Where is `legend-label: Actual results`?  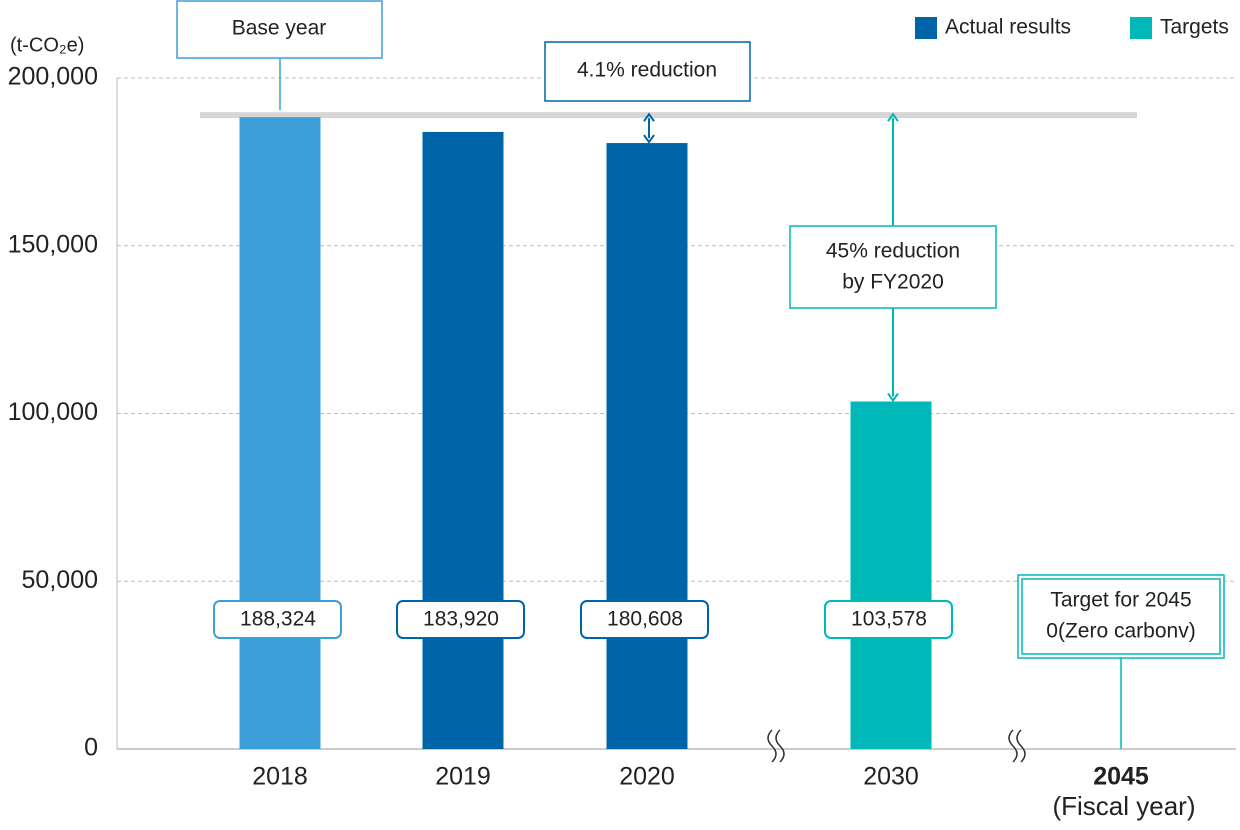 legend-label: Actual results is located at coordinates (1008, 27).